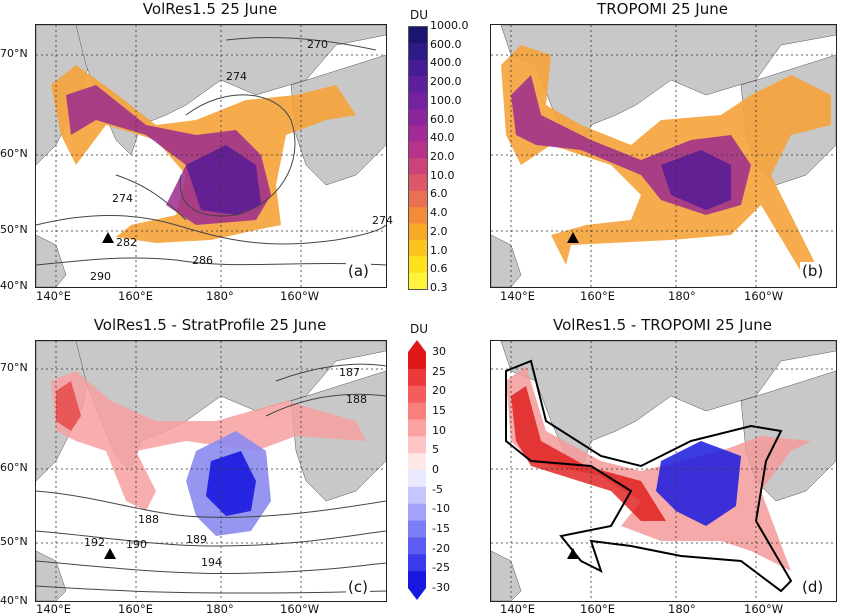 The width and height of the screenshot is (850, 616). I want to click on panel-d-title: VolRes1.5 - TROPOMI 25 June, so click(662, 325).